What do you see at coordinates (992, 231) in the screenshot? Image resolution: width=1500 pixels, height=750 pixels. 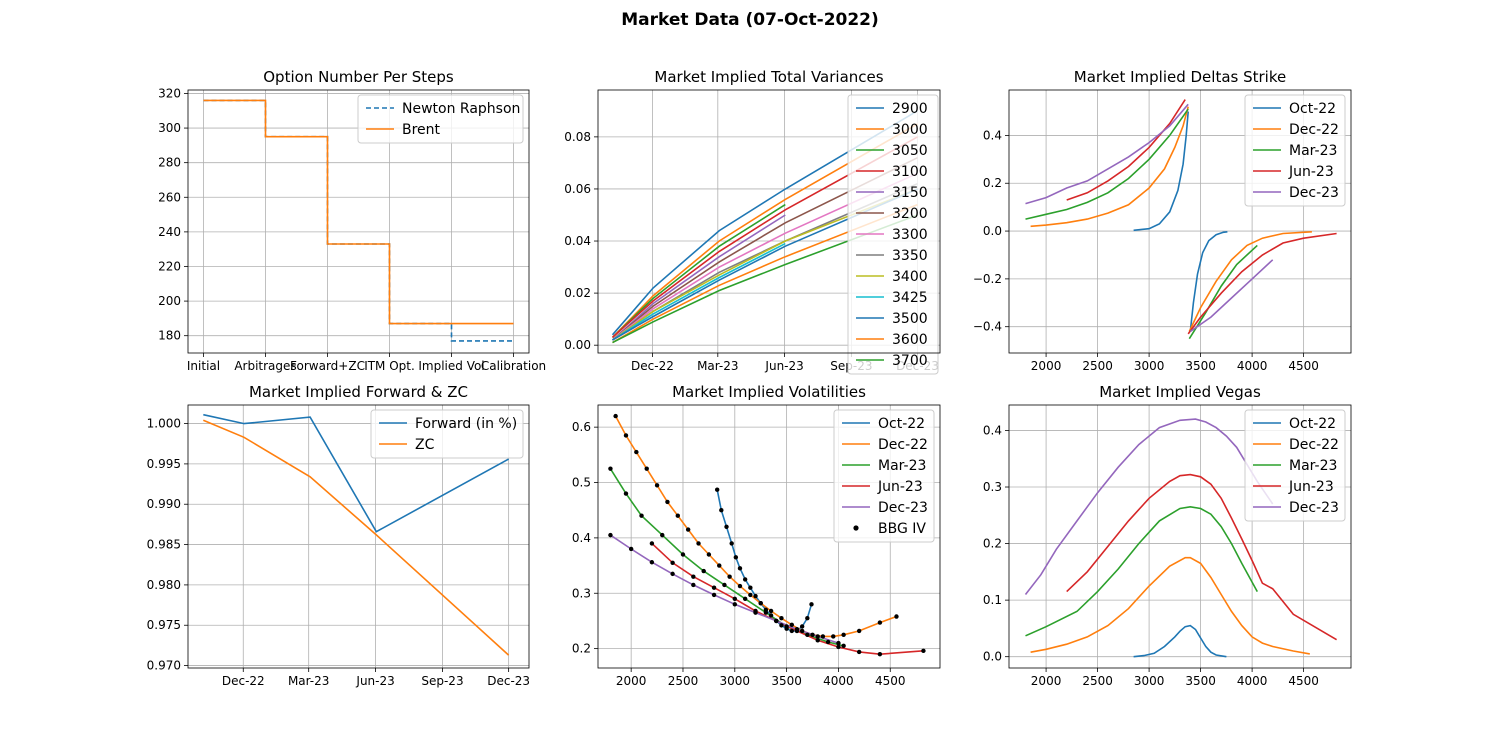 I see `y-tick-label: 0.0` at bounding box center [992, 231].